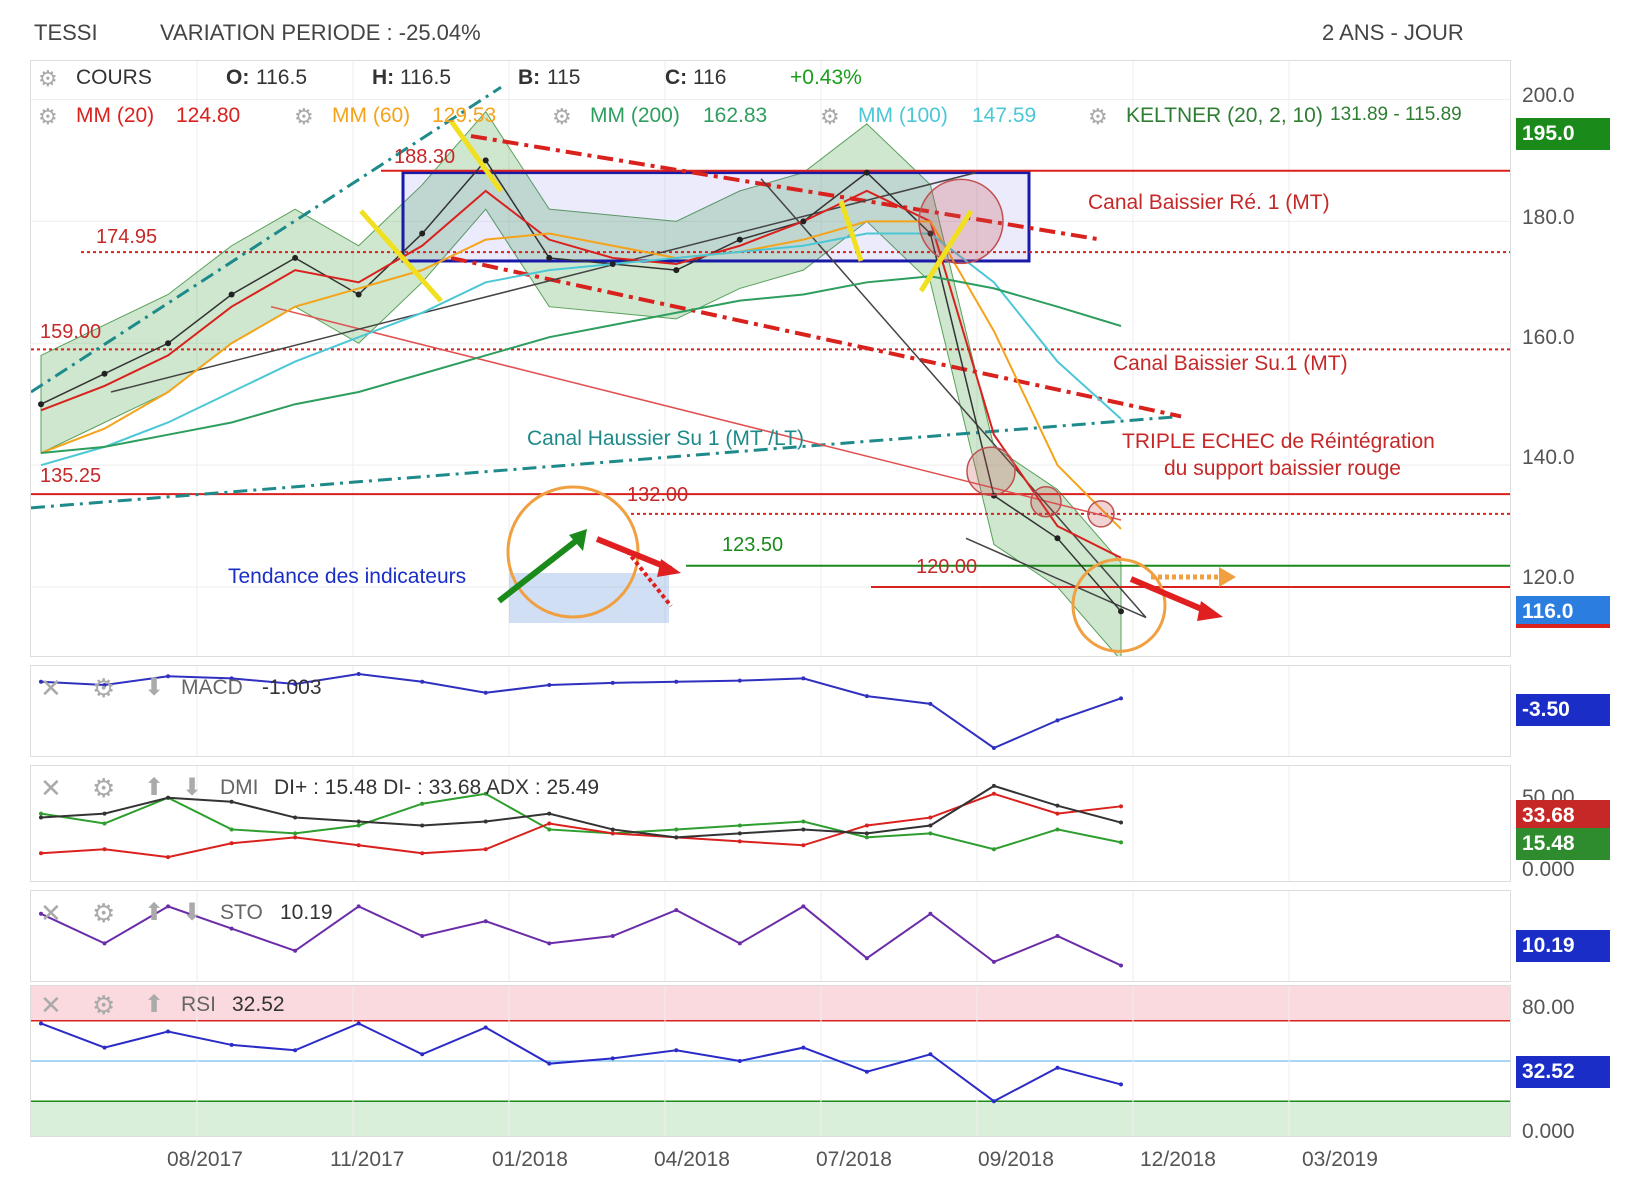 The image size is (1628, 1186). I want to click on sto-close-icon: ✕, so click(51, 913).